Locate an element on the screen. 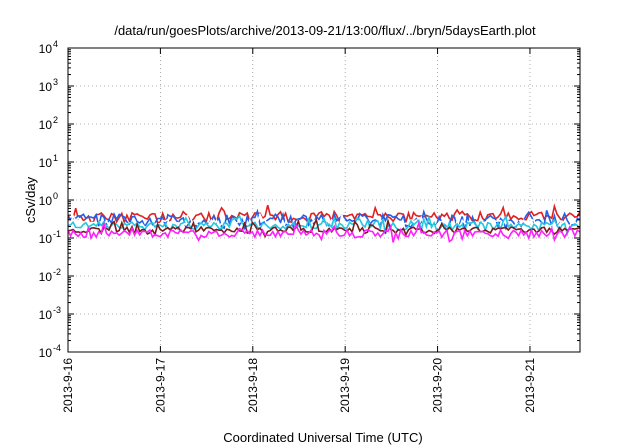 The width and height of the screenshot is (640, 448). x-tick-label: 2013-9-21 is located at coordinates (530, 385).